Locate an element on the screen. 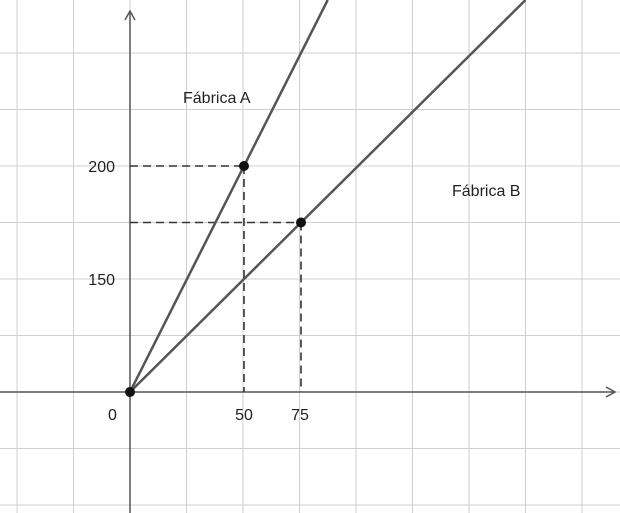 The width and height of the screenshot is (620, 513). series-label-fabrica-a: Fábrica A is located at coordinates (217, 98).